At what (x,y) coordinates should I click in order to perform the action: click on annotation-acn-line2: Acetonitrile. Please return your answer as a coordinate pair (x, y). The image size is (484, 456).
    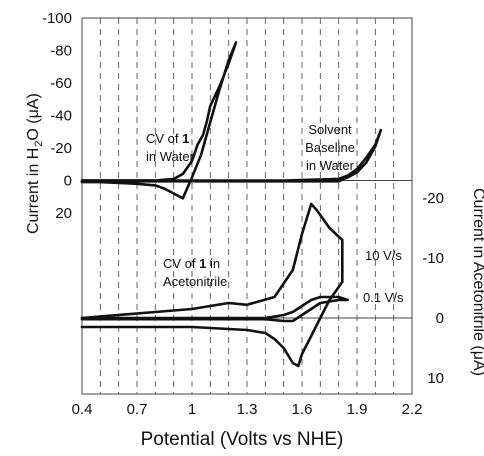
    Looking at the image, I should click on (195, 281).